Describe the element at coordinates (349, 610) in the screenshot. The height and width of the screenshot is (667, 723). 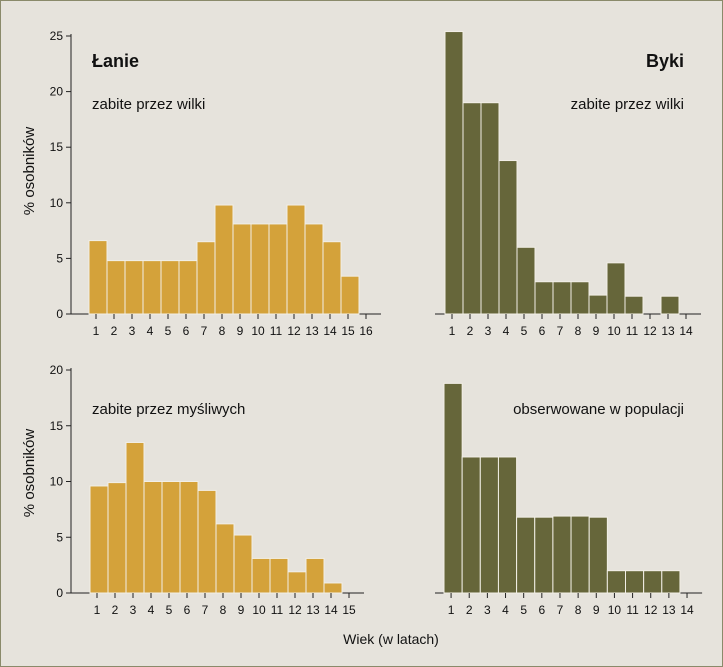
I see `panel-hinds-hunters-x-tick-label: 15` at that location.